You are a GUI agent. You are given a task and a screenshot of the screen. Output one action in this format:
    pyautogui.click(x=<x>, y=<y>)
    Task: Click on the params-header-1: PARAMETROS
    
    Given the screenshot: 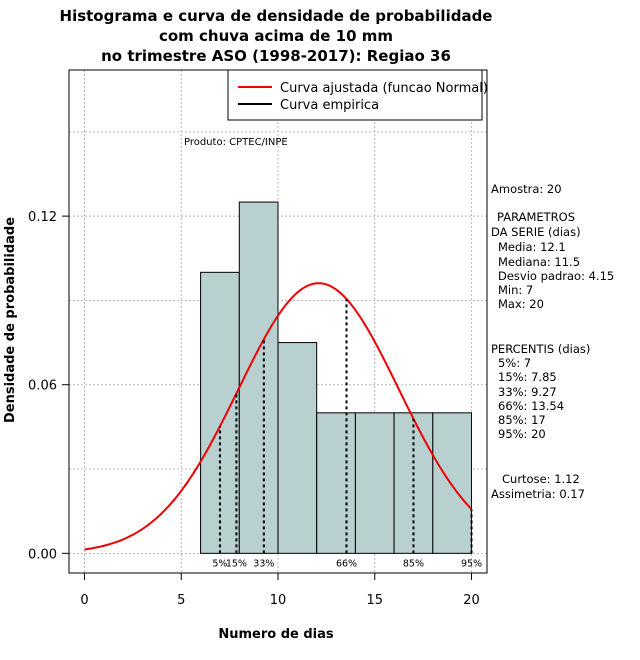 What is the action you would take?
    pyautogui.click(x=536, y=217)
    